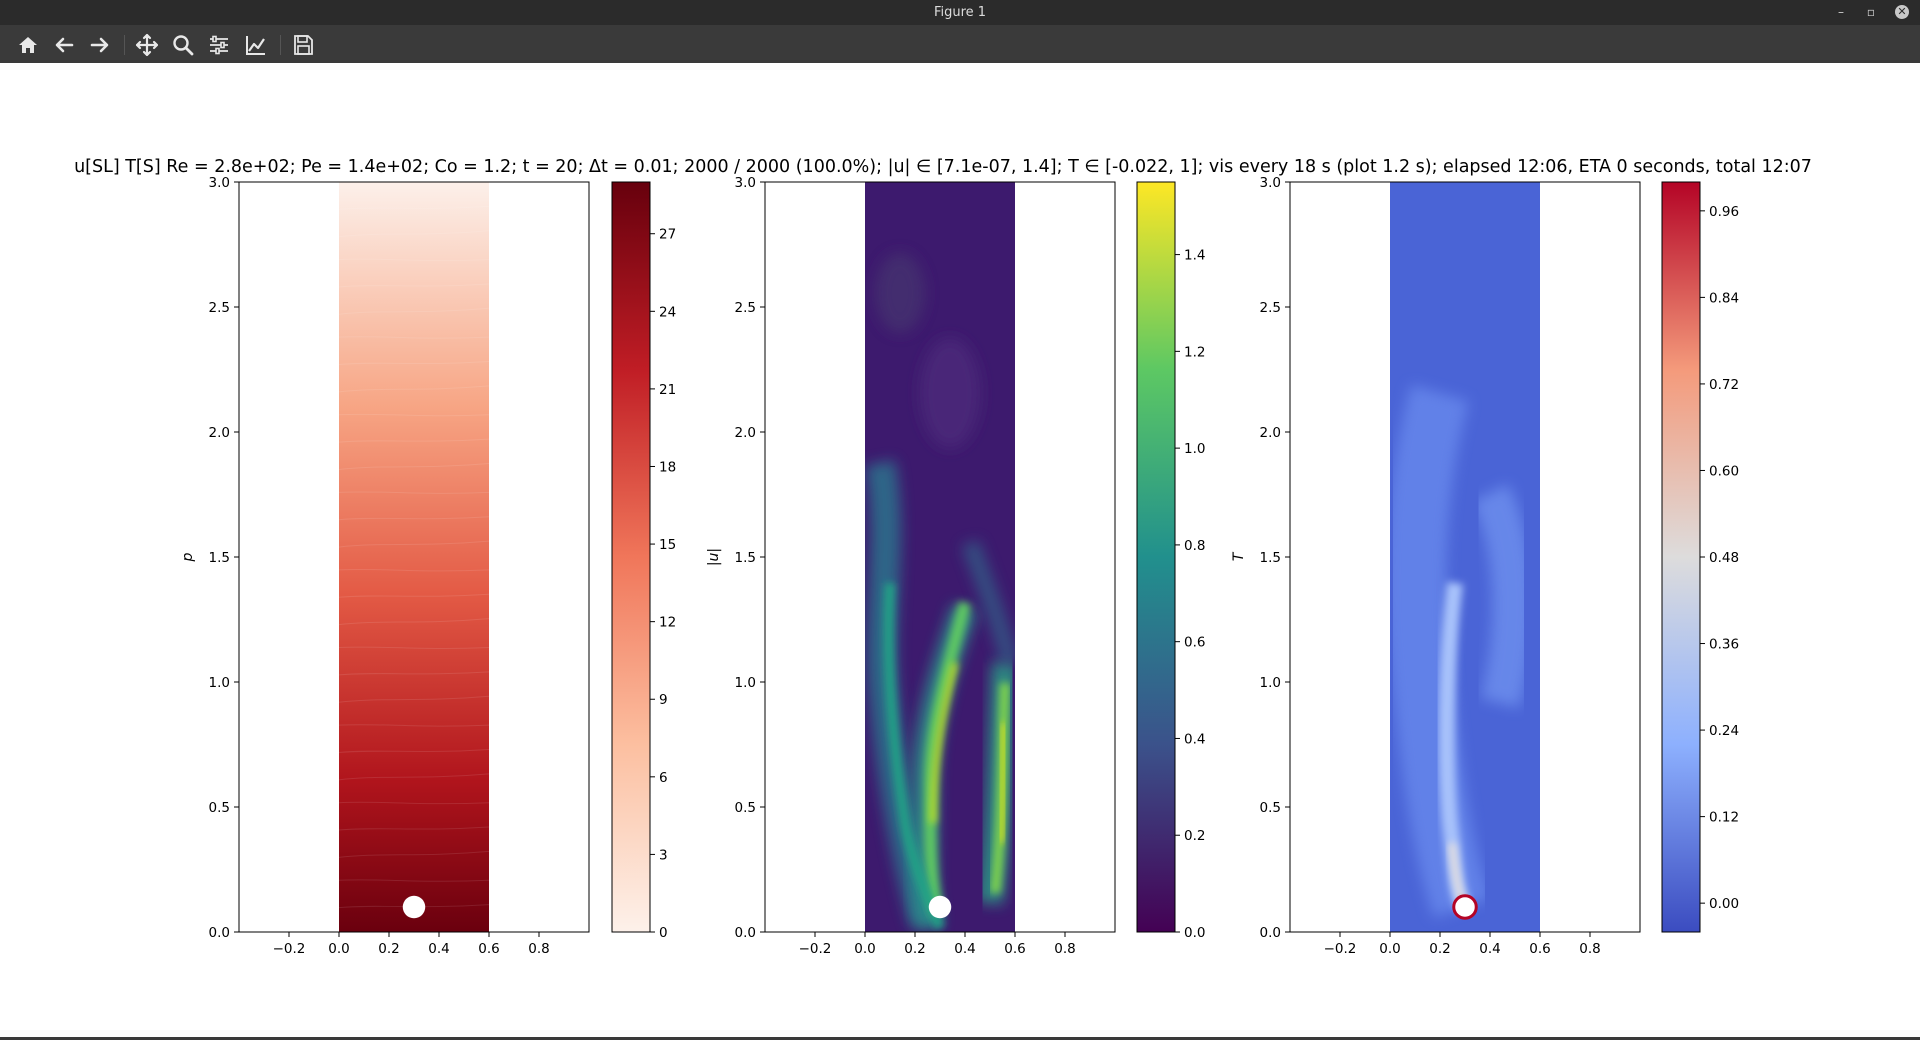 The width and height of the screenshot is (1920, 1041). Describe the element at coordinates (1589, 949) in the screenshot. I see `x-tick-label: 0.8` at that location.